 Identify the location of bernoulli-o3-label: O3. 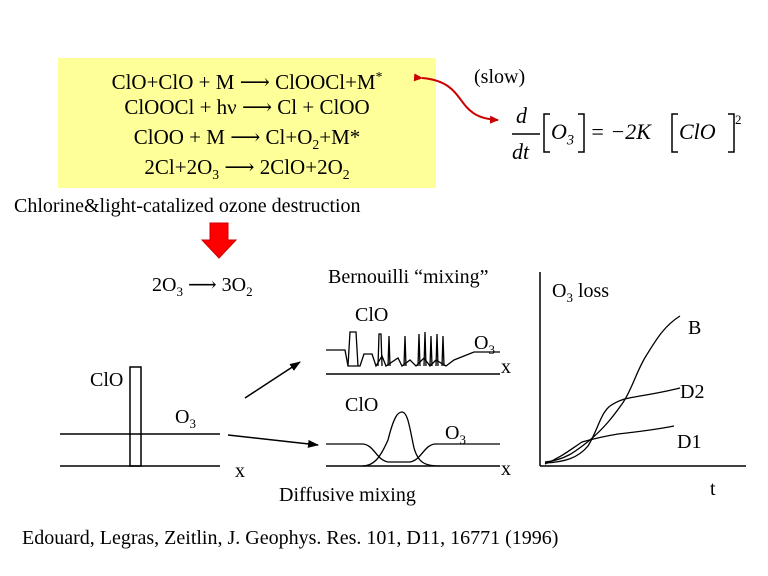
(484, 345).